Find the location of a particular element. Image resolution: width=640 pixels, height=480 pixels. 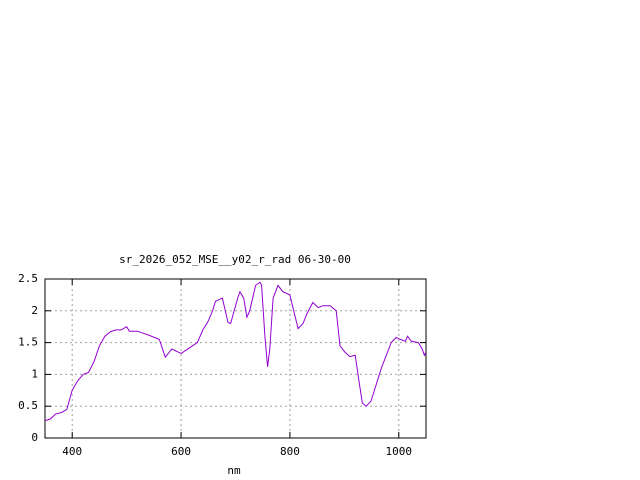

y-tick-label: 1.5 is located at coordinates (28, 342).